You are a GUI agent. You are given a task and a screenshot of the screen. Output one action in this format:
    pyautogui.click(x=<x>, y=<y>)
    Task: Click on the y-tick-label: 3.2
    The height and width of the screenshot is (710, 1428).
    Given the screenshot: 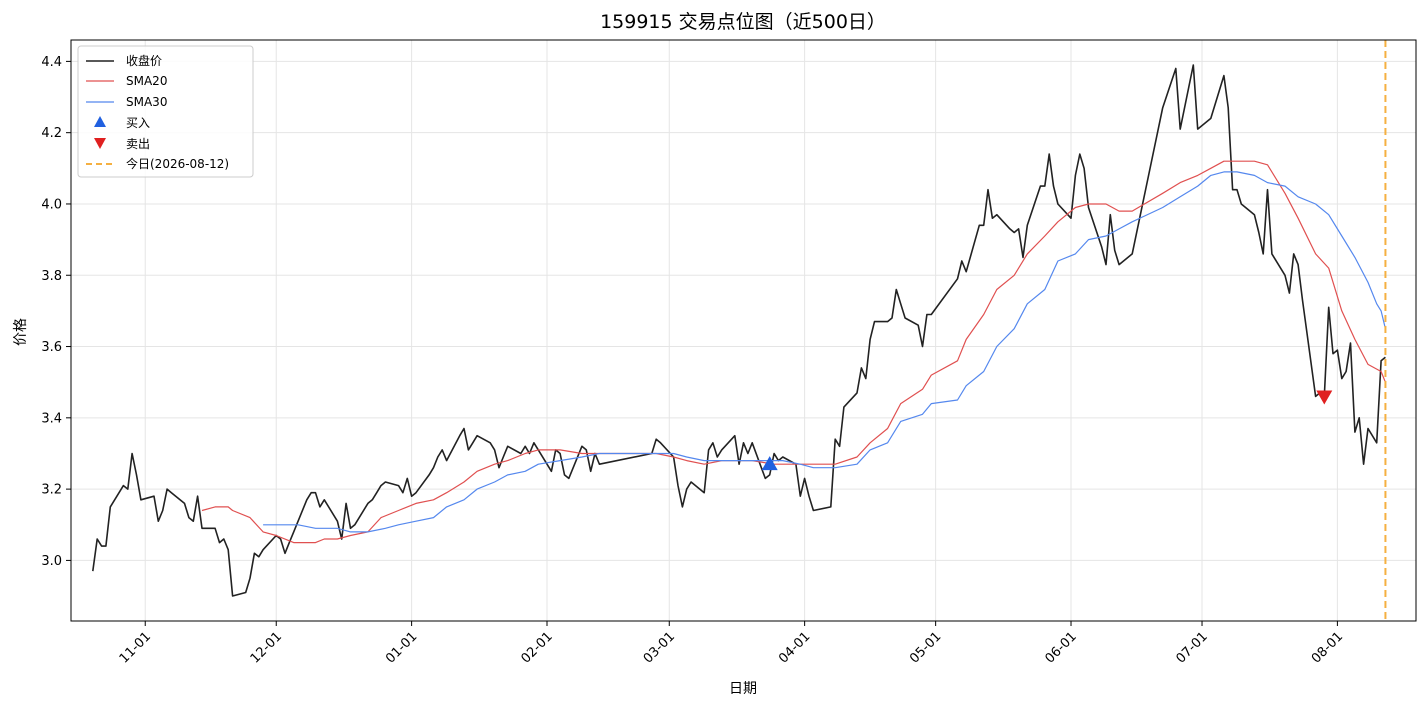 What is the action you would take?
    pyautogui.click(x=51, y=490)
    